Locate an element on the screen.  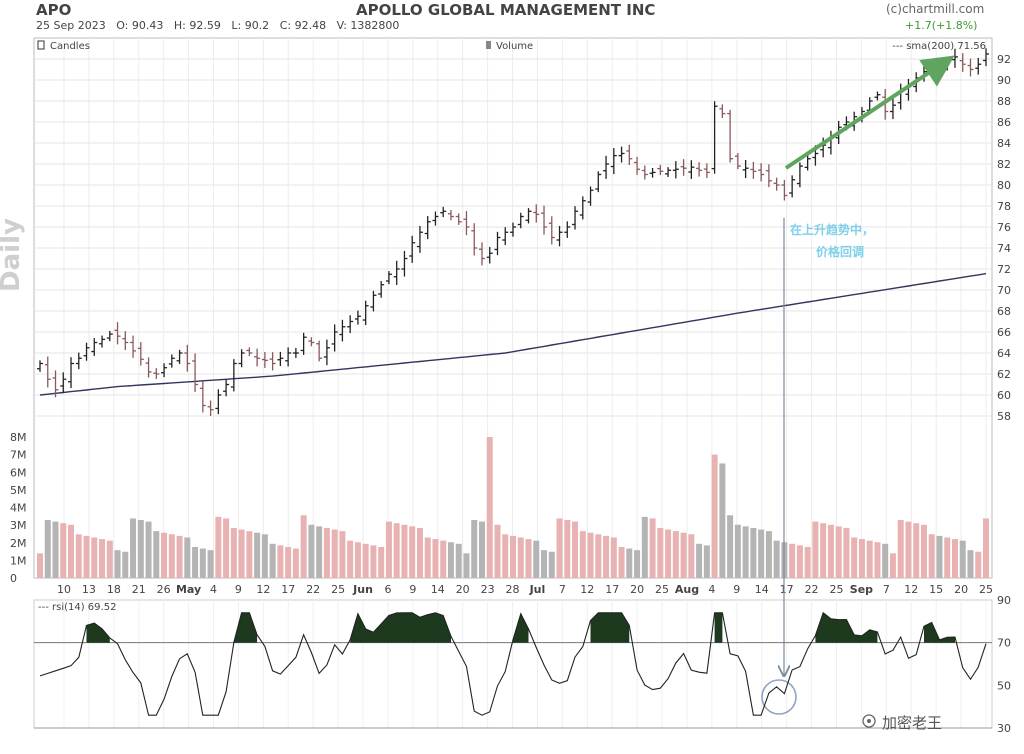
company-name: APOLLO GLOBAL MANAGEMENT INC is located at coordinates (506, 10).